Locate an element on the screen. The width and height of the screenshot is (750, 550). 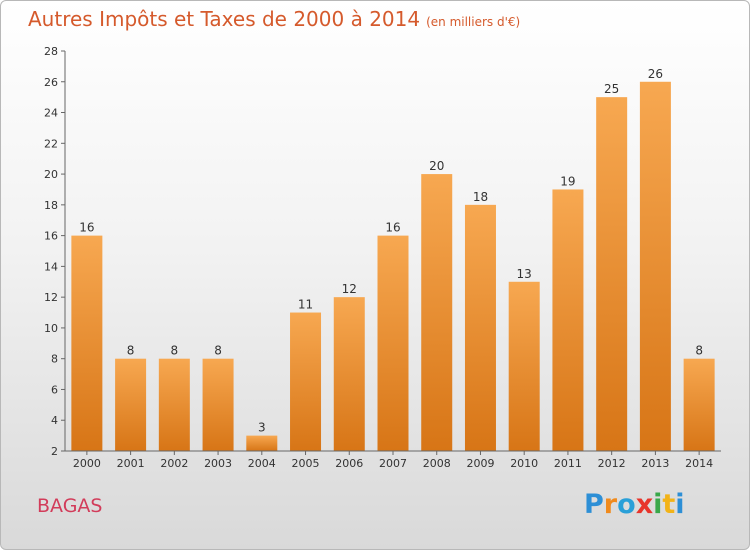
y-tick-label: 18 is located at coordinates (51, 205).